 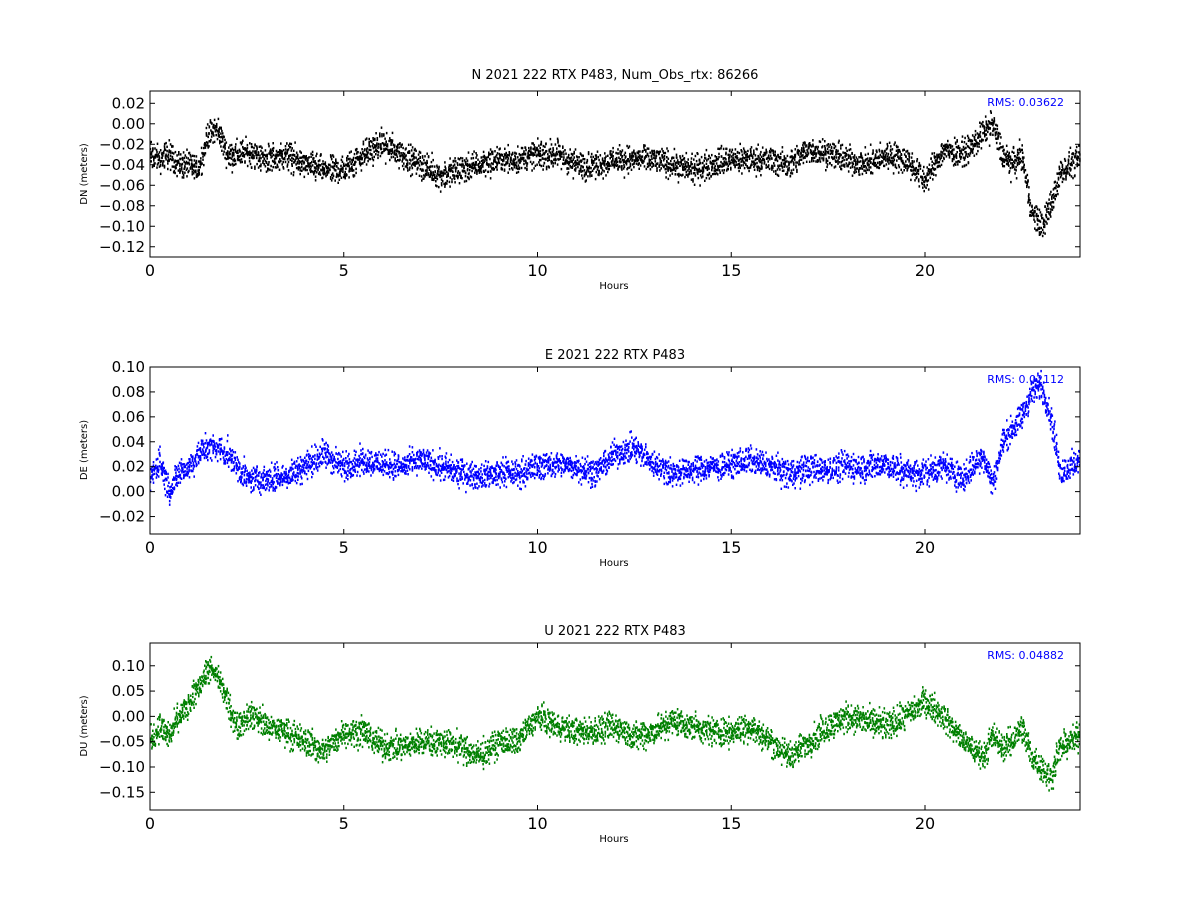 I want to click on north-y-tick-label: −0.06, so click(x=122, y=185).